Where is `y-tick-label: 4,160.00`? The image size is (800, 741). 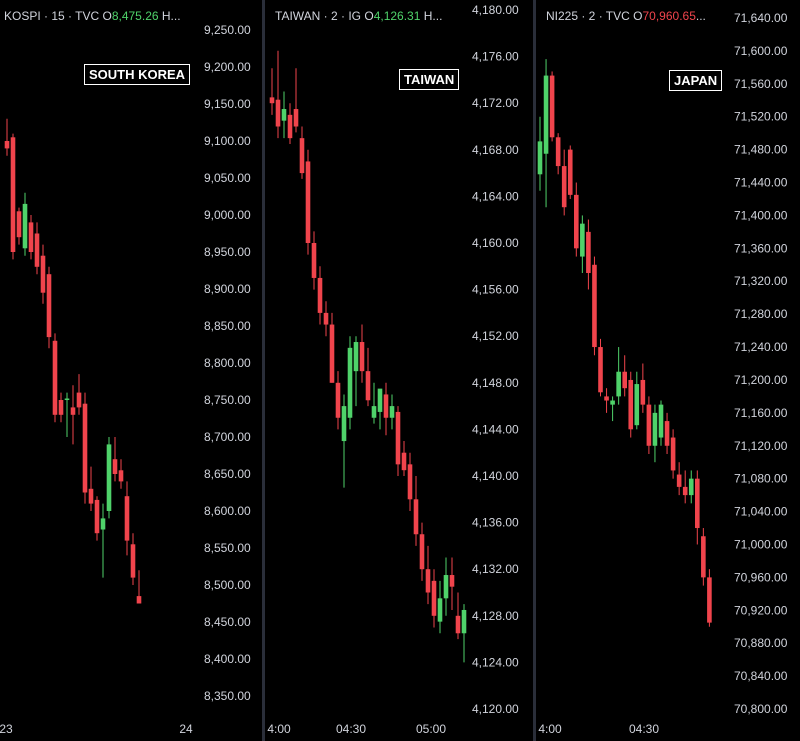 y-tick-label: 4,160.00 is located at coordinates (495, 243).